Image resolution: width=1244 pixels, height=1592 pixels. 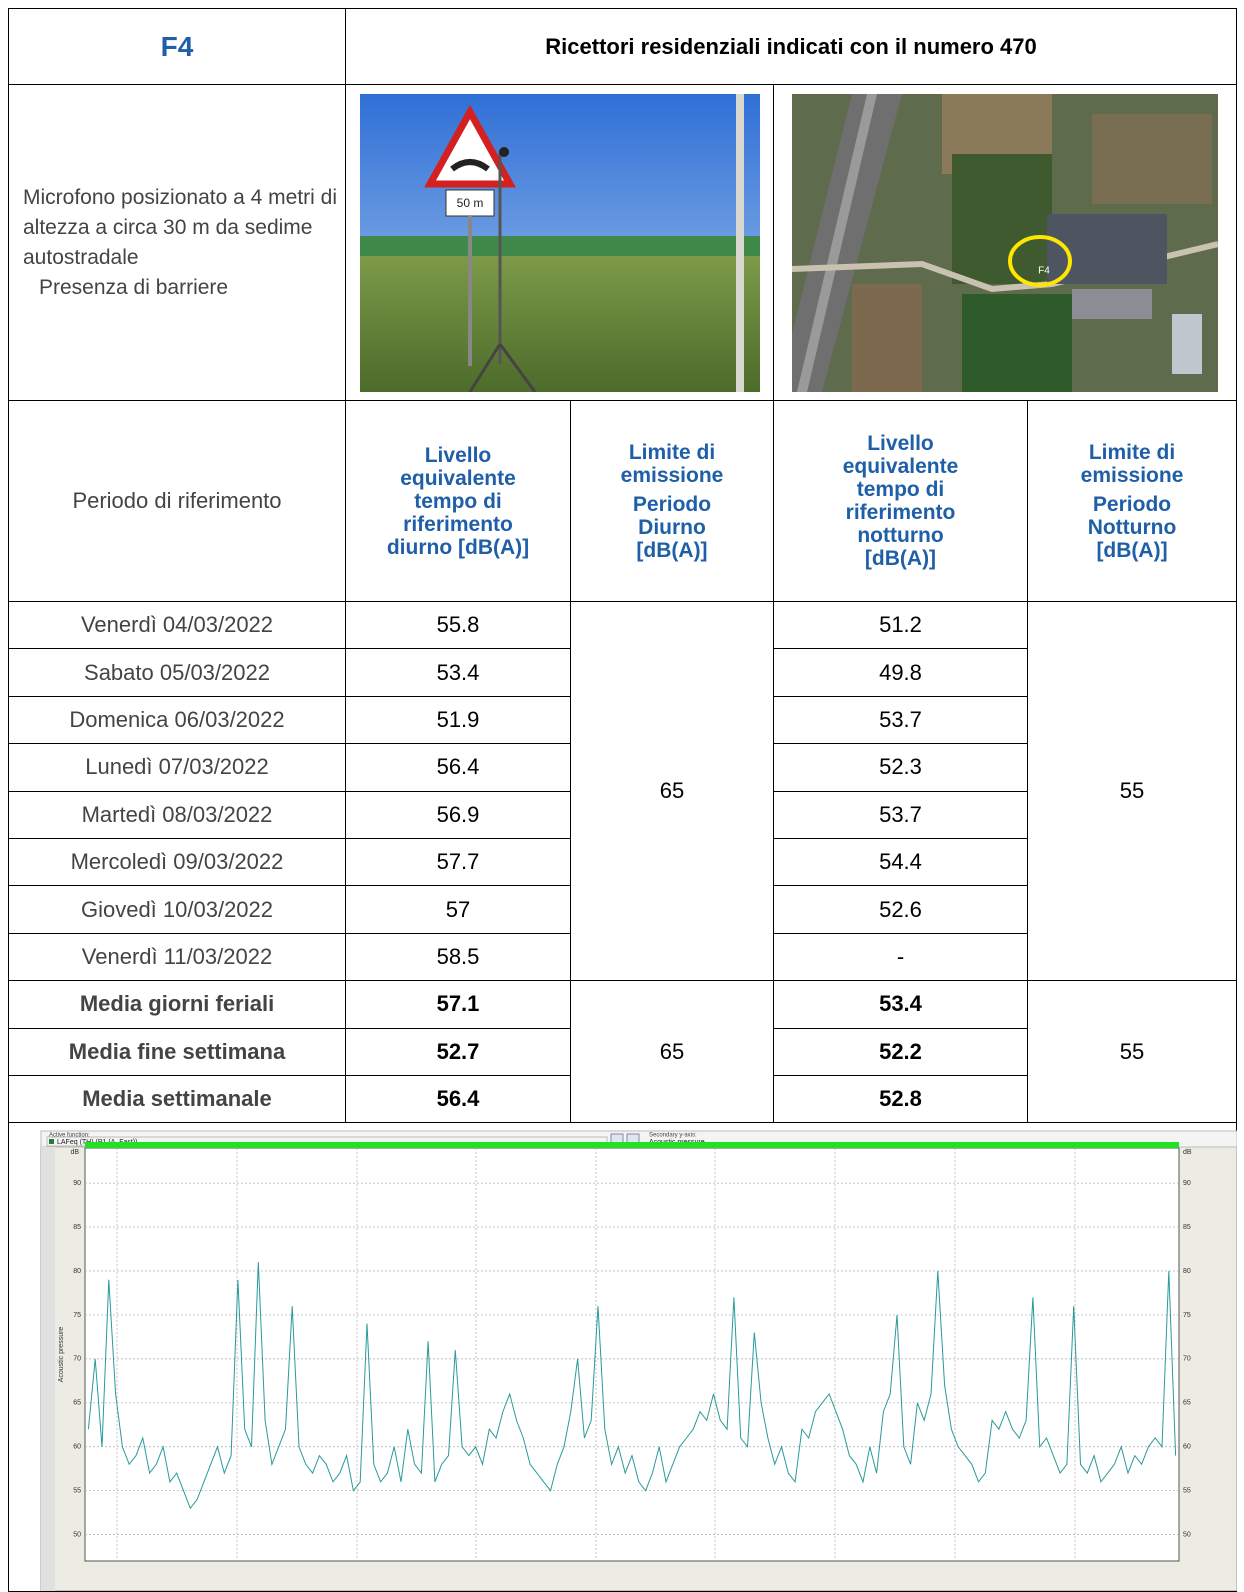 What do you see at coordinates (622, 814) in the screenshot?
I see `table-row: Martedì 08/03/2022 56.9 53.7` at bounding box center [622, 814].